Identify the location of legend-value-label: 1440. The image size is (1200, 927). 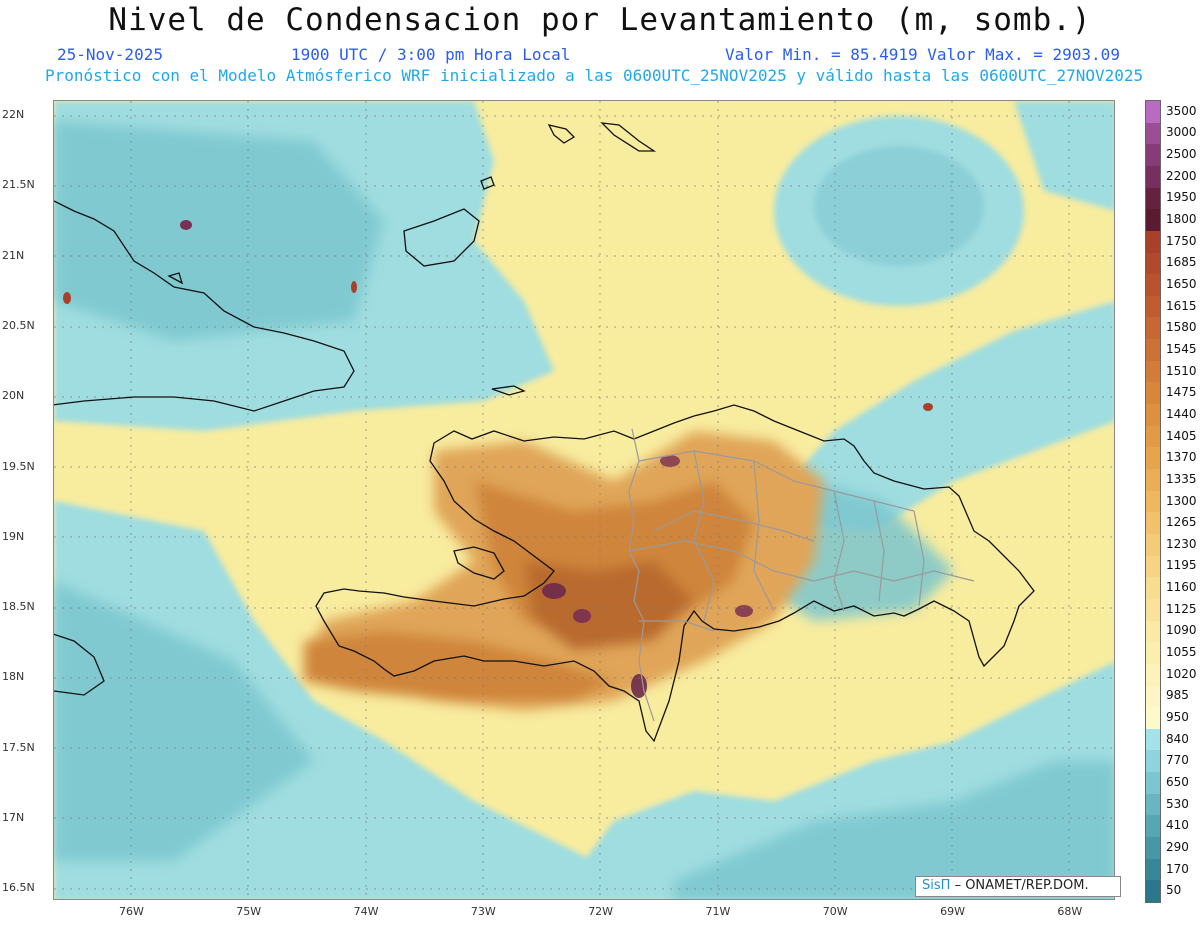
(1181, 413).